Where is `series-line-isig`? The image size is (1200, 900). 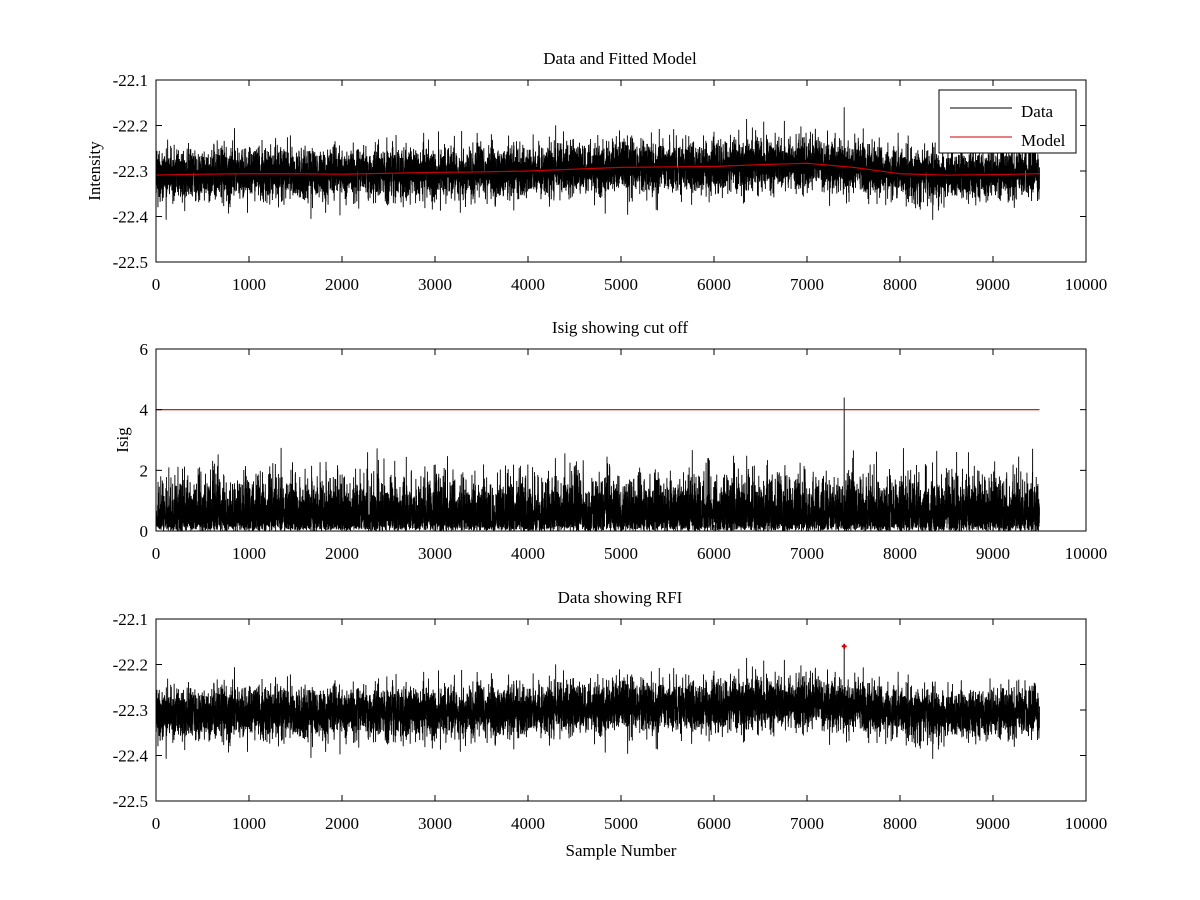 series-line-isig is located at coordinates (597, 464).